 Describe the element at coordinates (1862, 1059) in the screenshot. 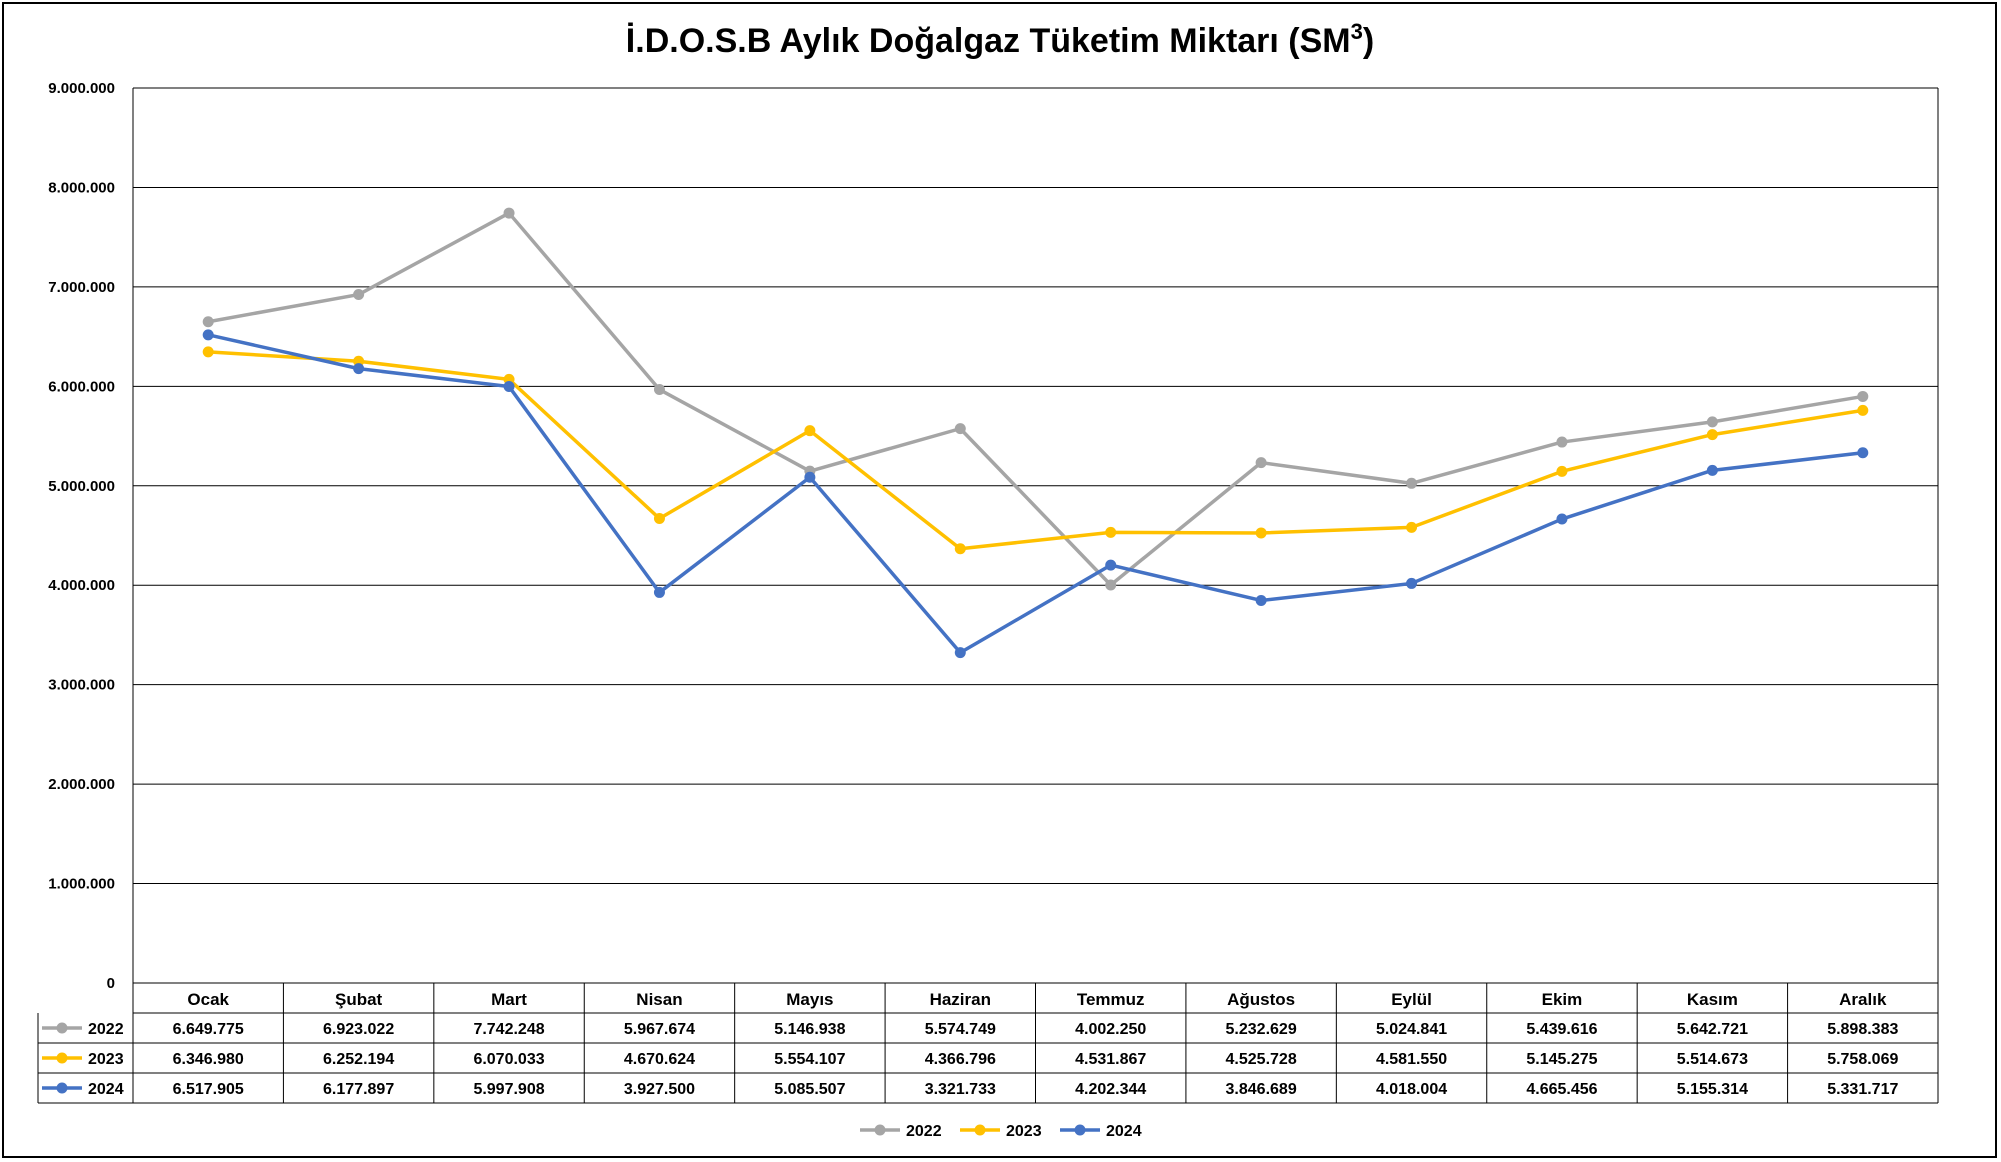

I see `data-label: 5.758.069` at that location.